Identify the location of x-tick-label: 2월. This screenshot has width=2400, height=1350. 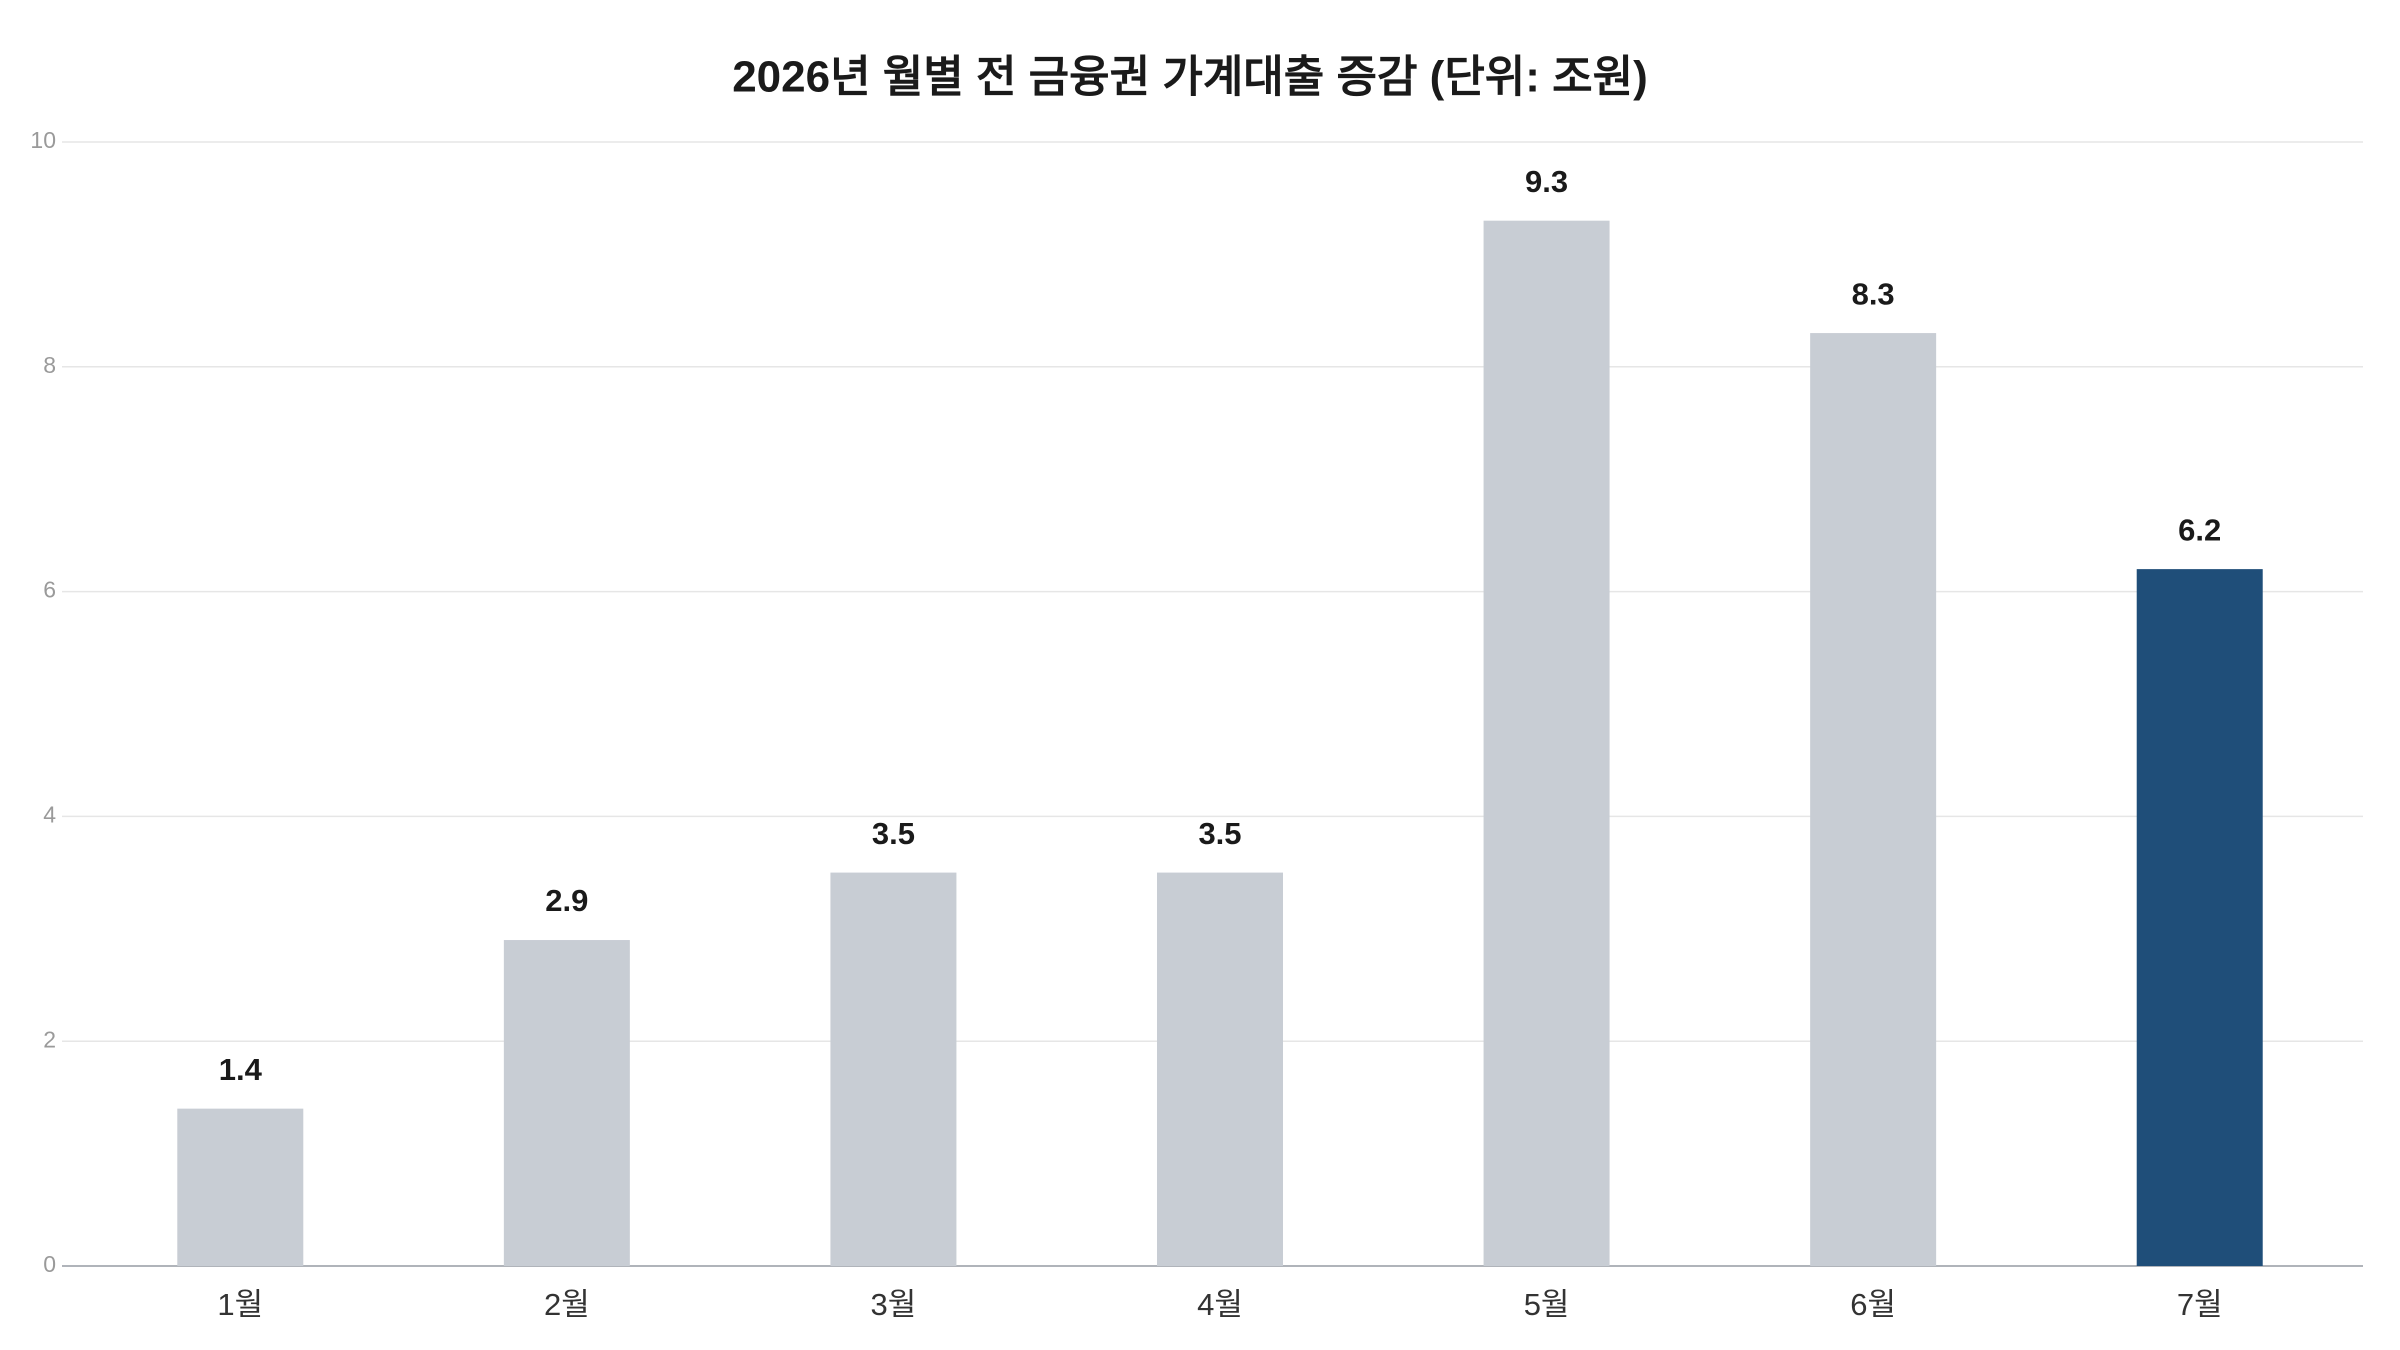
(567, 1304).